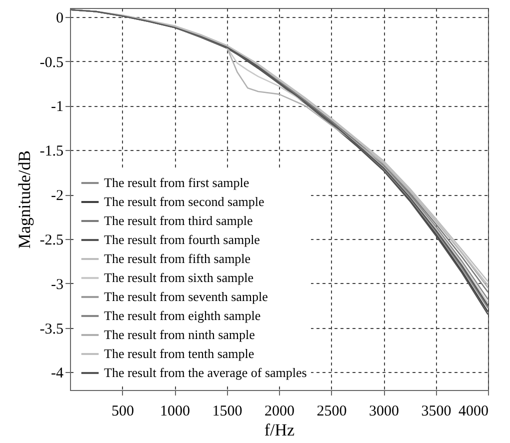  Describe the element at coordinates (279, 412) in the screenshot. I see `x-tick-label: 2000` at that location.